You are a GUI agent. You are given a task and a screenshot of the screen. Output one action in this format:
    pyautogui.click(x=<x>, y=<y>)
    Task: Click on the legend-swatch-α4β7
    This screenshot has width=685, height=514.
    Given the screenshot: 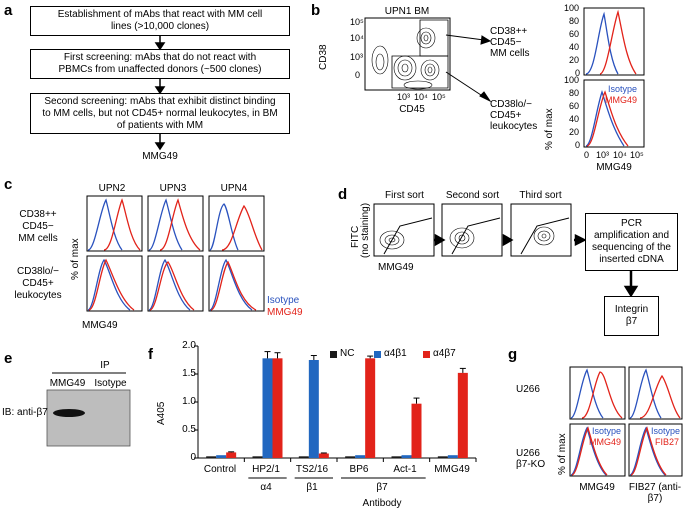 What is the action you would take?
    pyautogui.click(x=426, y=354)
    